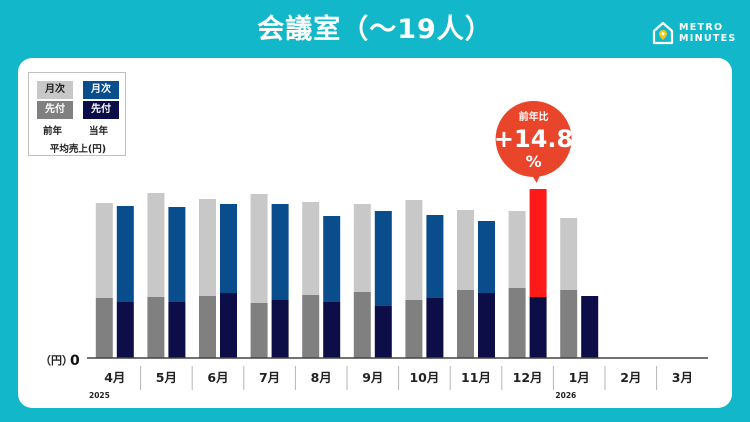 This screenshot has width=750, height=422. I want to click on x-tick-label: 2月, so click(630, 377).